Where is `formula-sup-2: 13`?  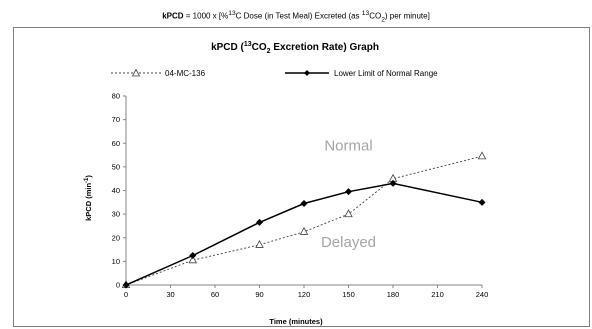
formula-sup-2: 13 is located at coordinates (365, 13).